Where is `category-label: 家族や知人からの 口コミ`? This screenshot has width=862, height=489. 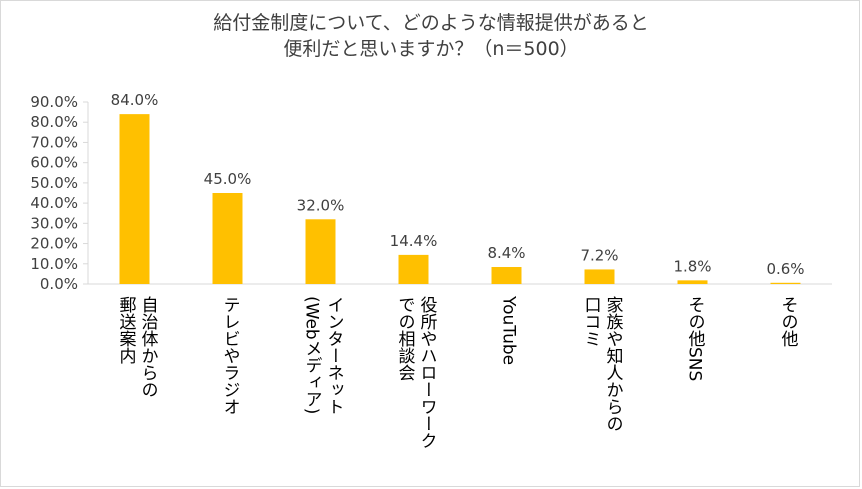
category-label: 家族や知人からの 口コミ is located at coordinates (602, 364).